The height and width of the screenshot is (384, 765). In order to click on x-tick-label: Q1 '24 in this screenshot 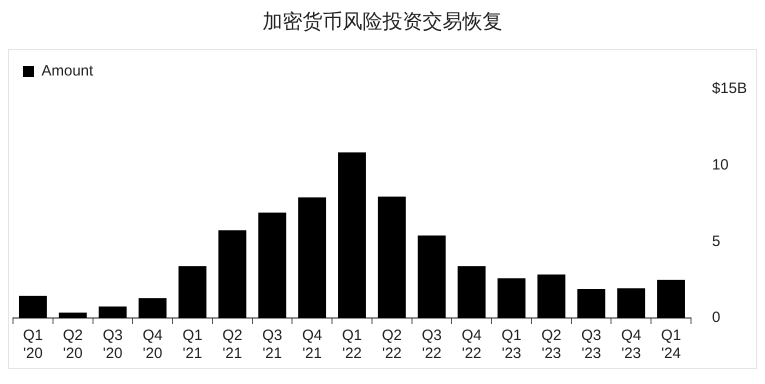, I will do `click(671, 344)`.